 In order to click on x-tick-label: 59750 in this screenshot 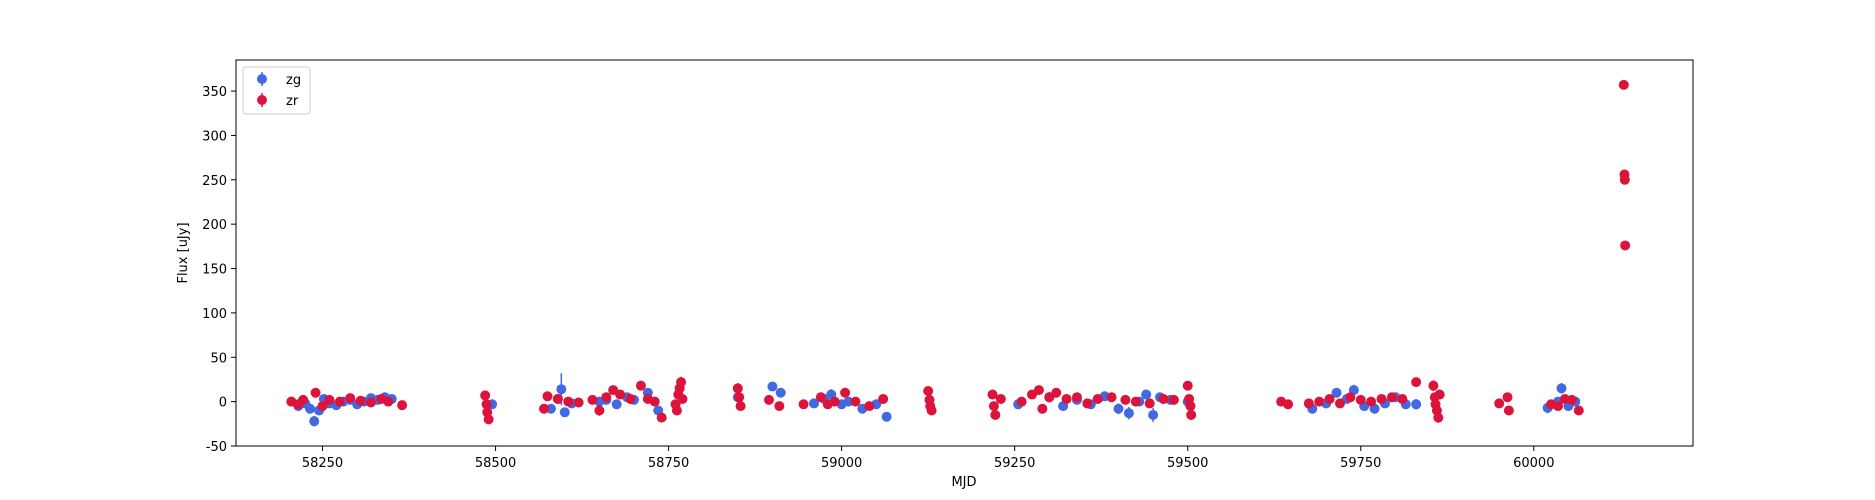, I will do `click(1360, 463)`.